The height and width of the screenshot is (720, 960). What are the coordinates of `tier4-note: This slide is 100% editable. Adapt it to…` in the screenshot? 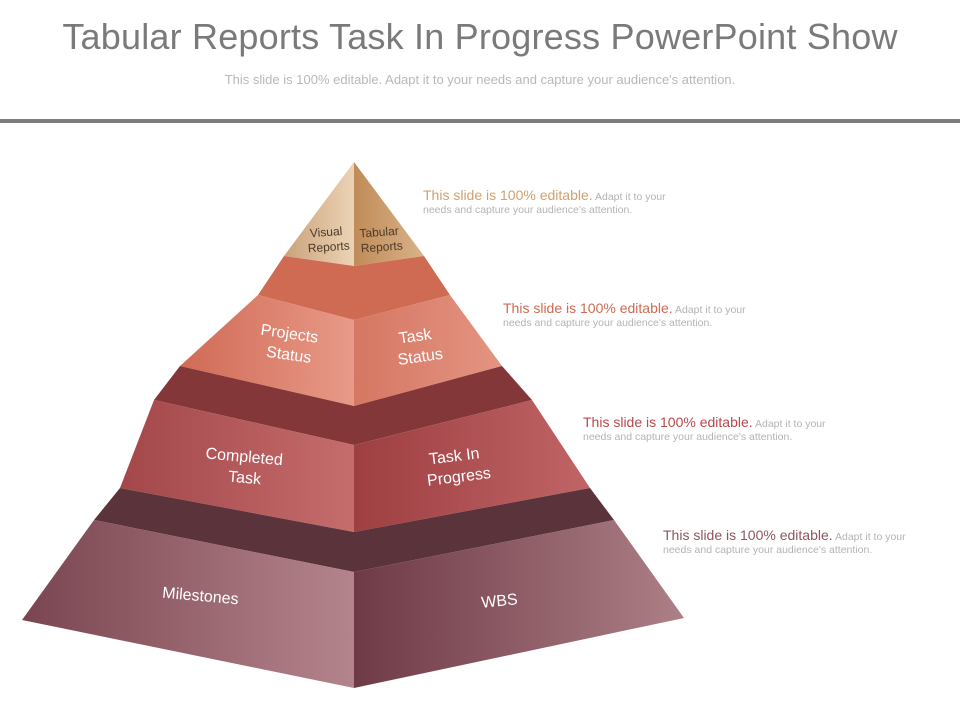 It's located at (793, 542).